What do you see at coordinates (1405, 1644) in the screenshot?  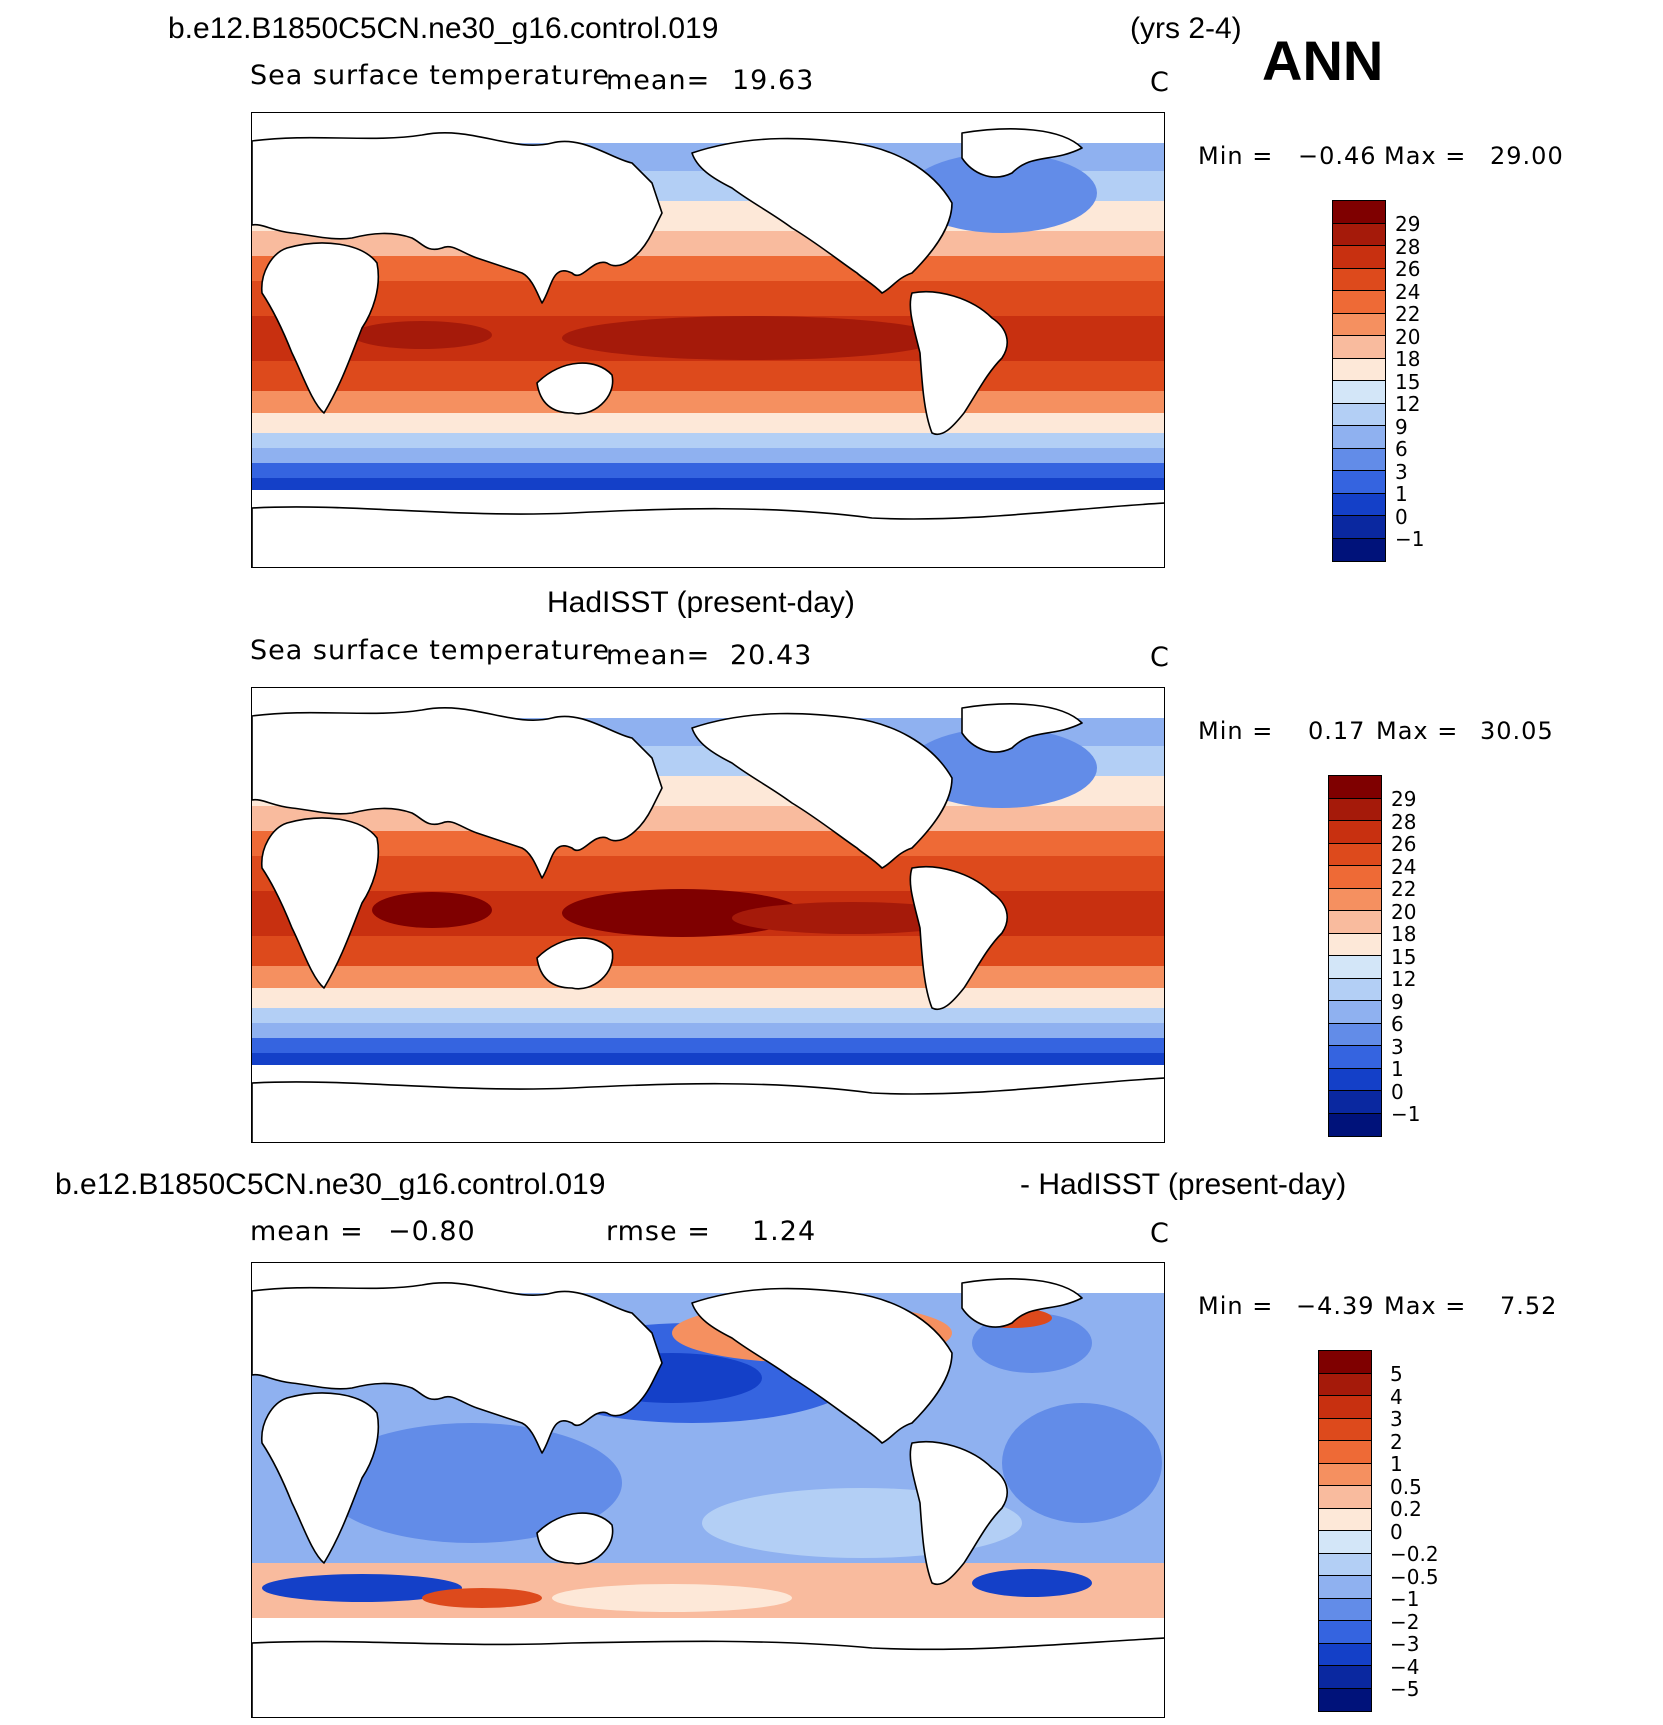 I see `colorbar-tick-label: −3` at bounding box center [1405, 1644].